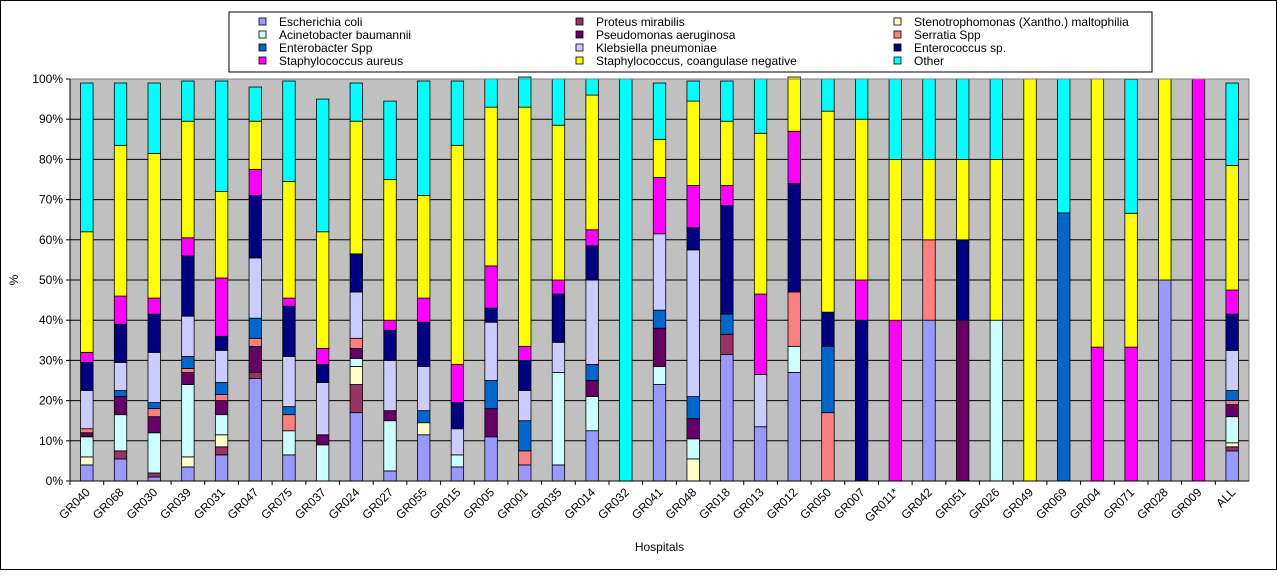 This screenshot has height=575, width=1277. Describe the element at coordinates (51, 320) in the screenshot. I see `y-tick-label: 40%` at that location.